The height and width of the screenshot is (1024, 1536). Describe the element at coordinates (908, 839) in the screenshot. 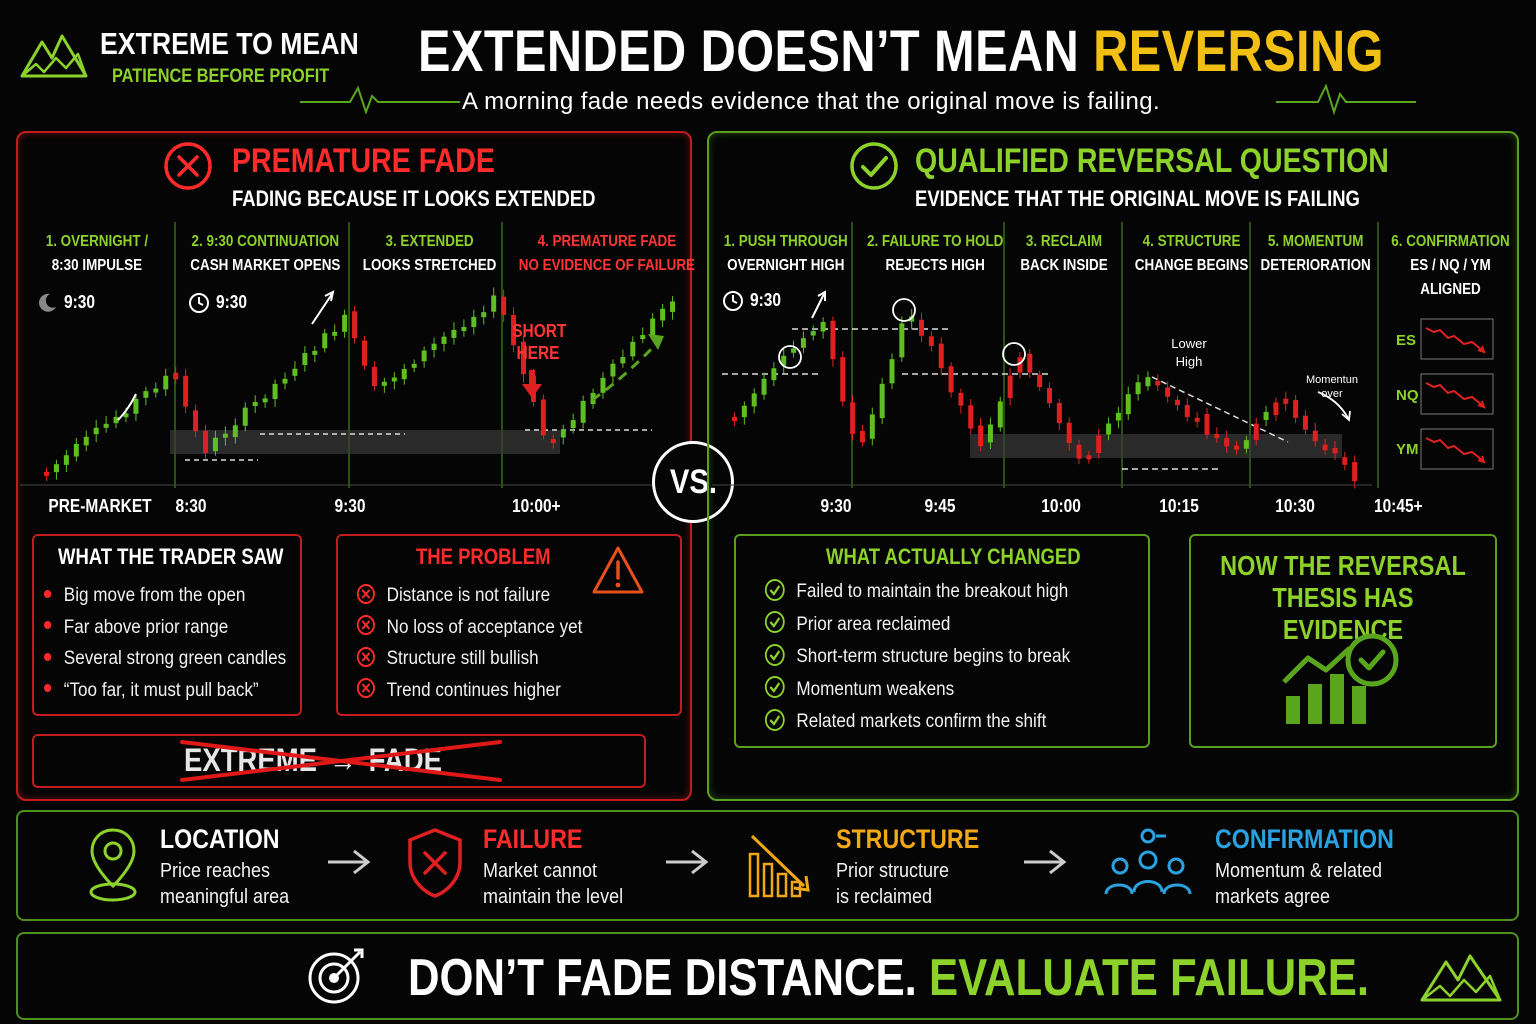

I see `flow-structure-title: STRUCTURE` at that location.